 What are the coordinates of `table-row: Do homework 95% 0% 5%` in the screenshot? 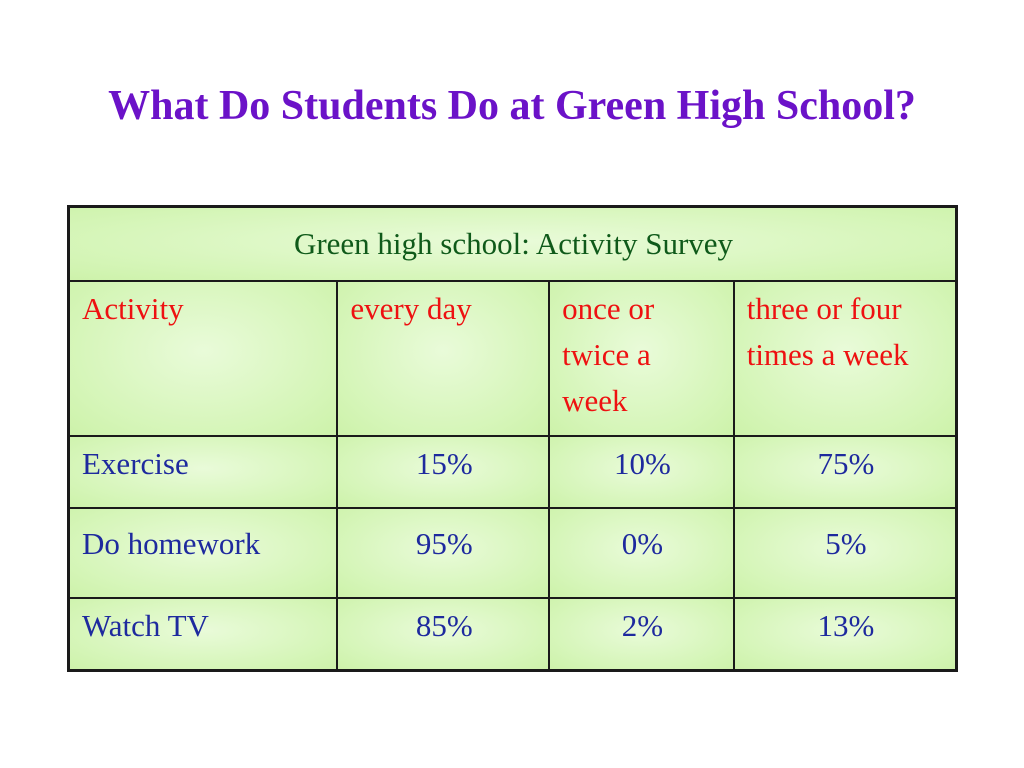 It's located at (512, 553).